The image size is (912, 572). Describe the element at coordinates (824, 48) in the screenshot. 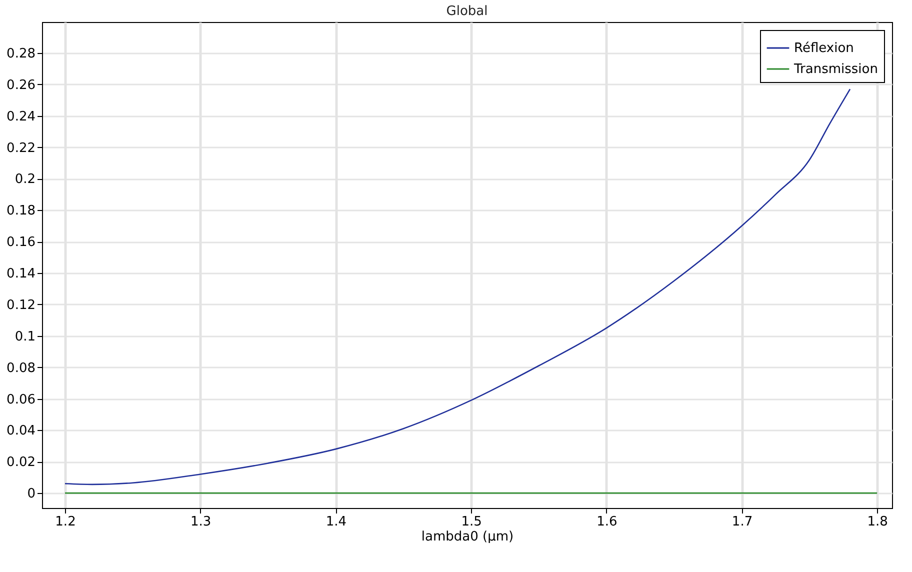

I see `legend-label: Réflexion` at that location.